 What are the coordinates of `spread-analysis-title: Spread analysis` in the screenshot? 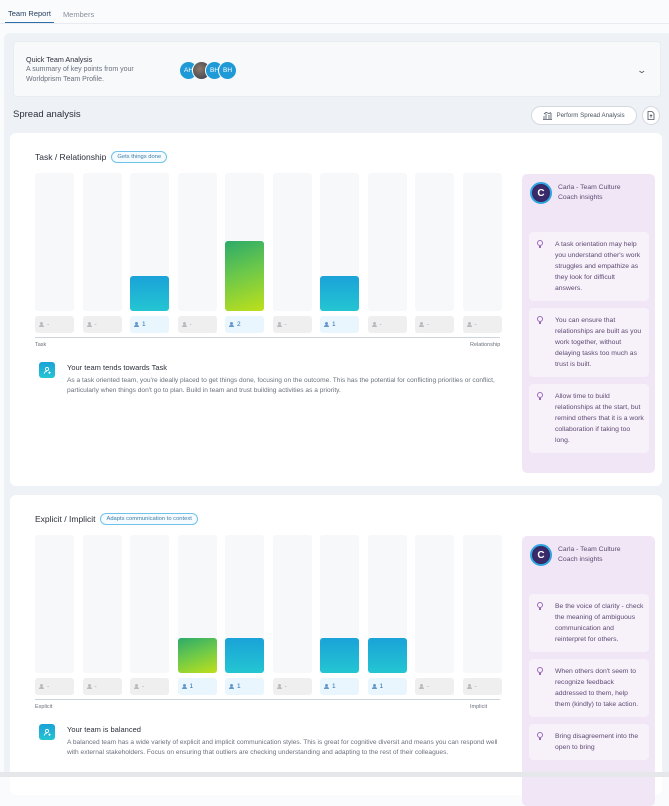 It's located at (47, 114).